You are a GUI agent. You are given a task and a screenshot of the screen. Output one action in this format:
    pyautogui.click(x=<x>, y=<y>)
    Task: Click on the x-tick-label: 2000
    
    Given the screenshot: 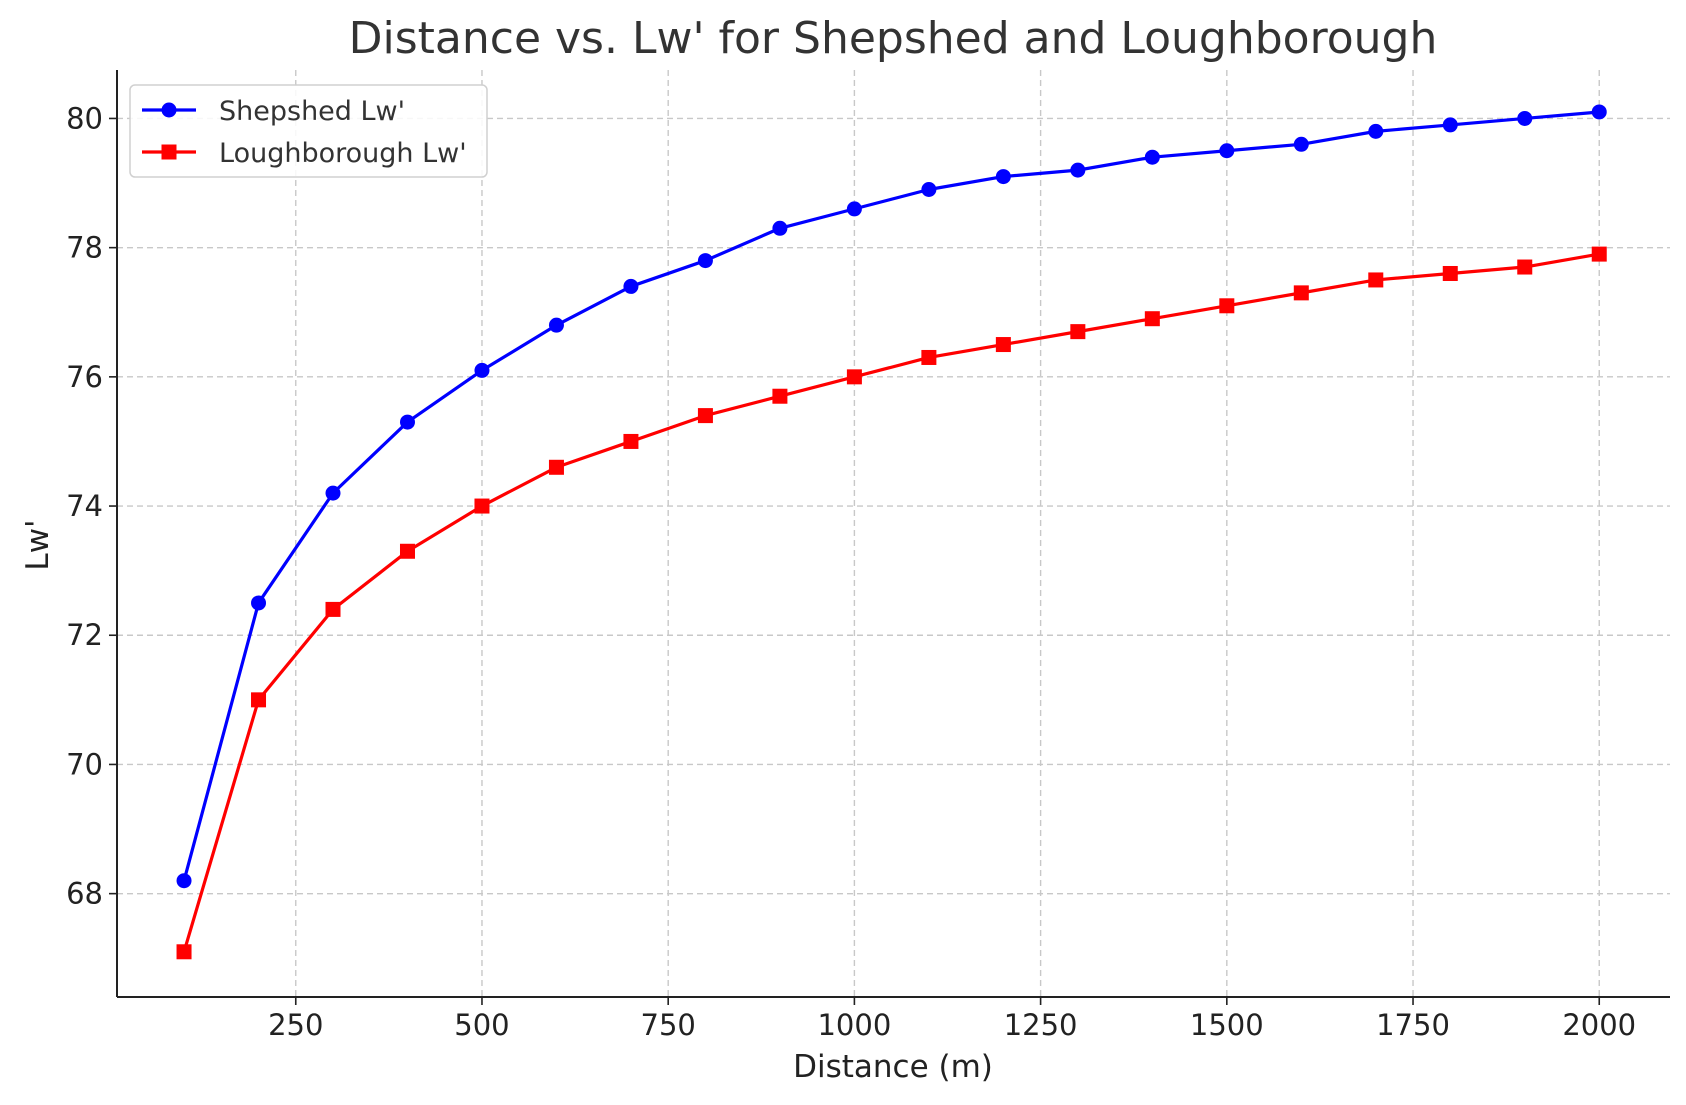 What is the action you would take?
    pyautogui.click(x=1599, y=1025)
    